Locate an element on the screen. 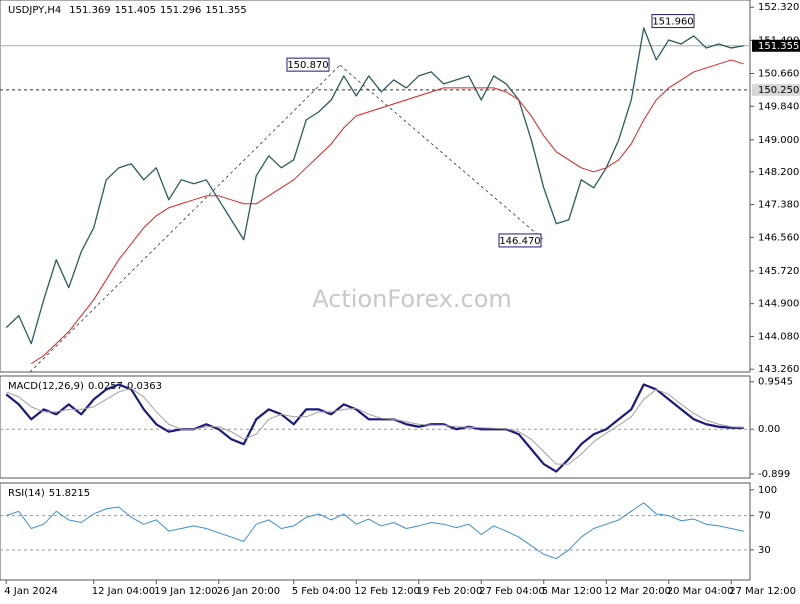 The width and height of the screenshot is (800, 604). x-tick-label: 19 Jan 12:00 is located at coordinates (185, 591).